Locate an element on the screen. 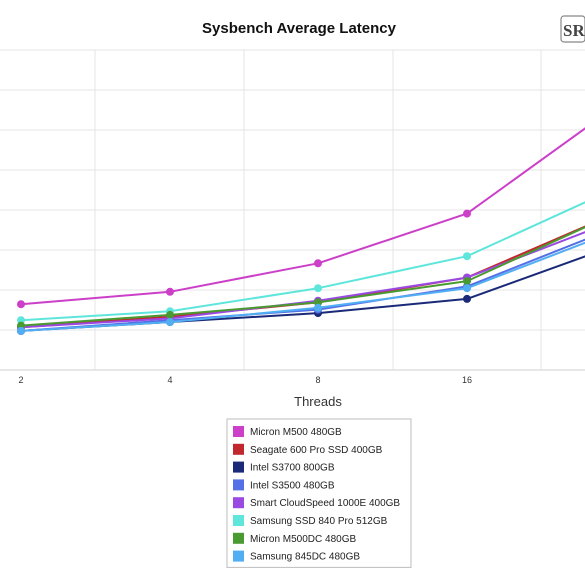 The image size is (585, 585). legend-item: Intel S3700 800GB is located at coordinates (284, 467).